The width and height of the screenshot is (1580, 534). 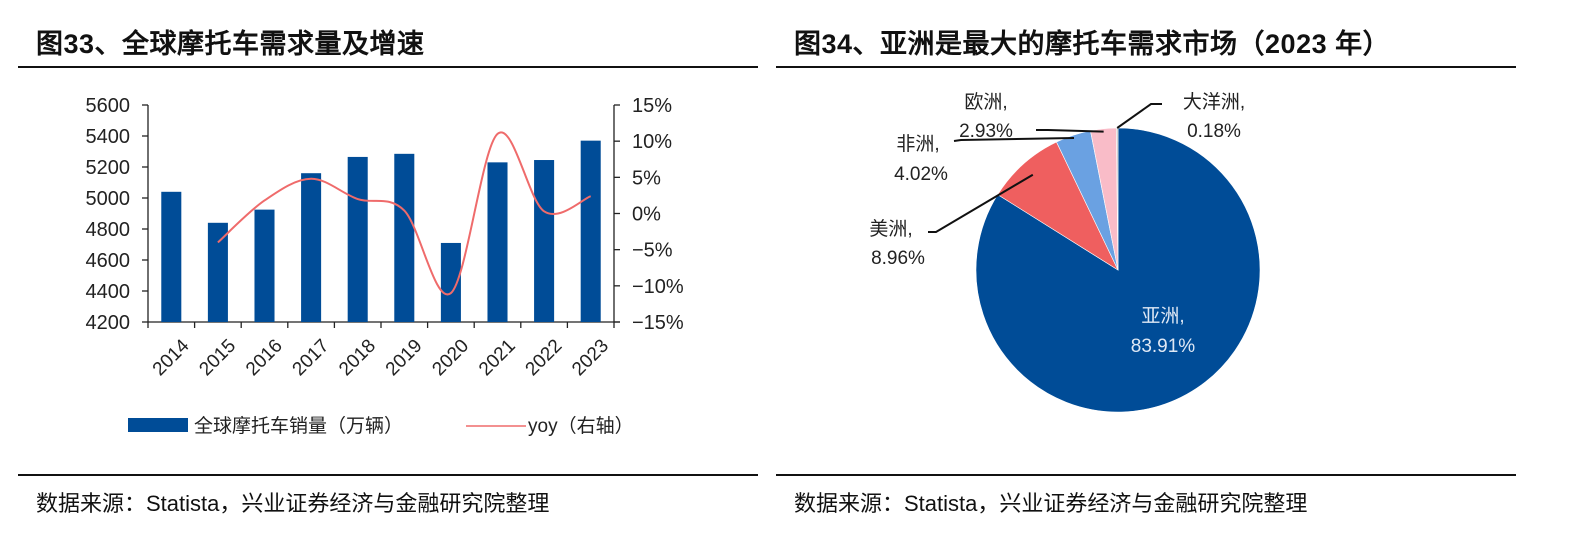 I want to click on right-y-tick-label: −10%, so click(x=658, y=287).